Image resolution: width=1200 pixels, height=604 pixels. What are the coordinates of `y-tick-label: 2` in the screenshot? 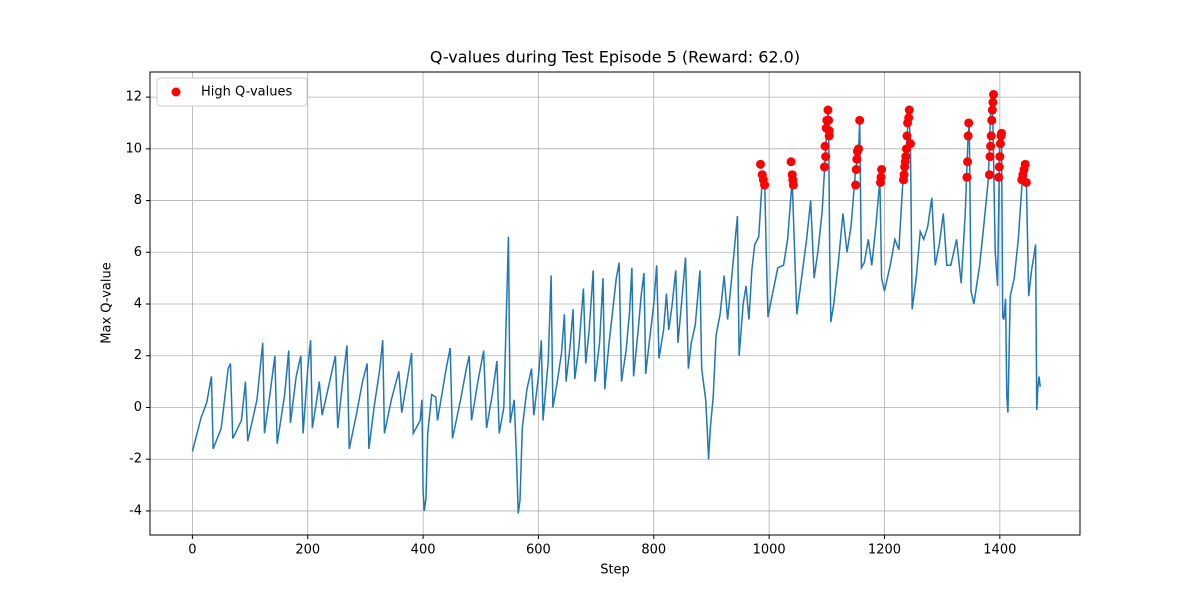 It's located at (138, 355).